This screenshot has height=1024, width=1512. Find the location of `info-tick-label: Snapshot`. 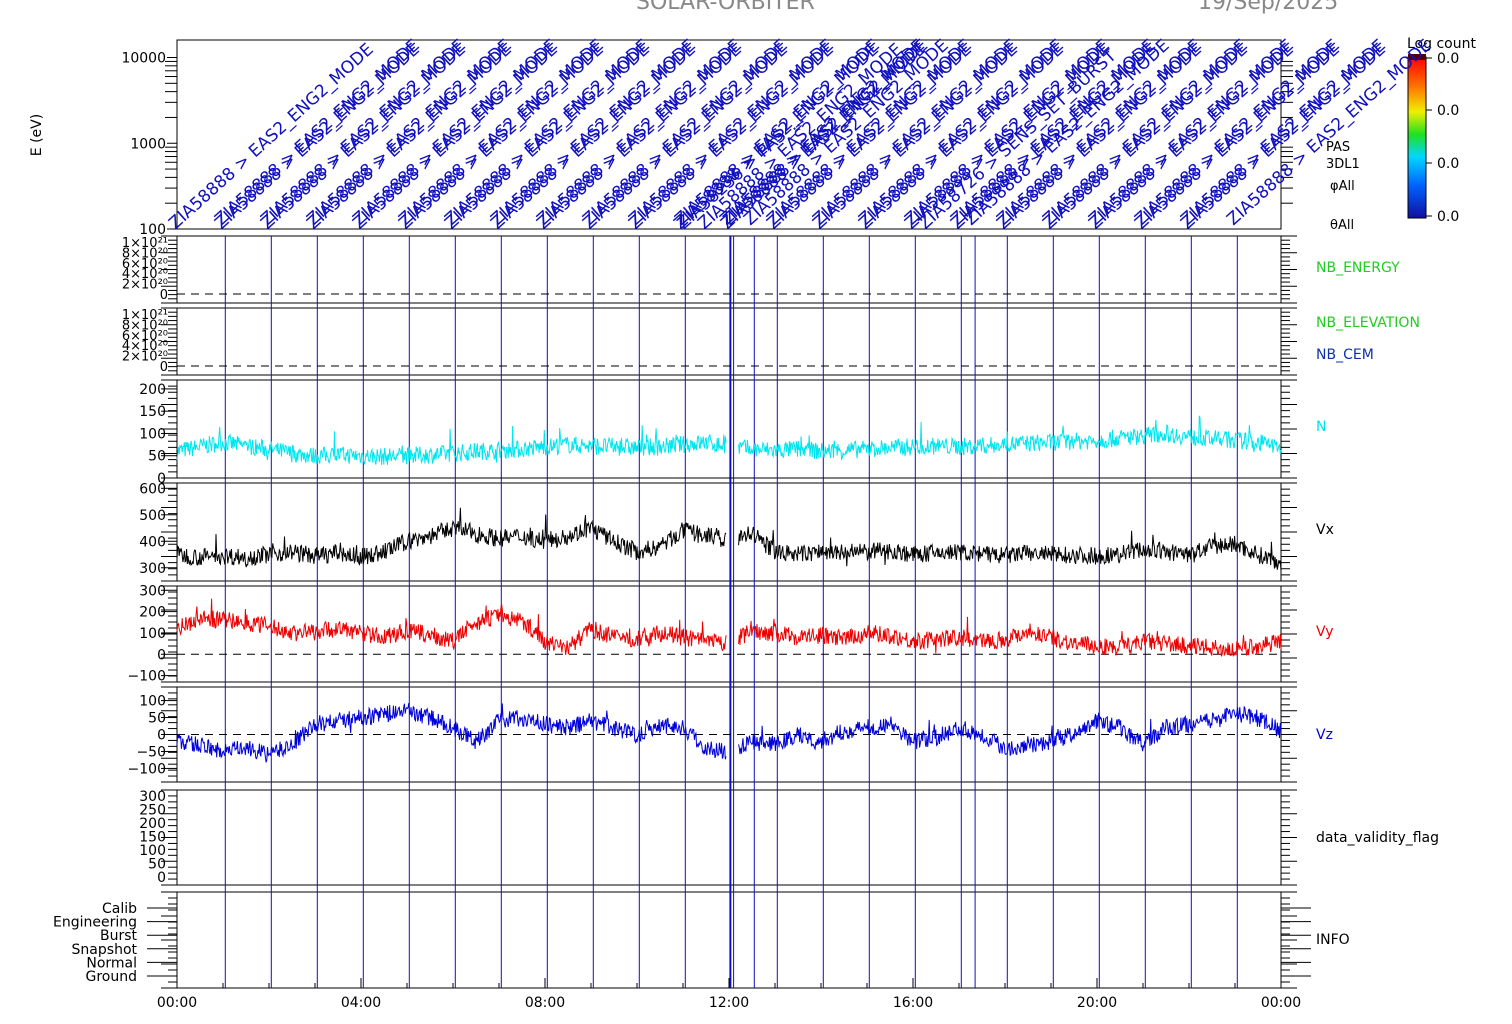

info-tick-label: Snapshot is located at coordinates (105, 950).